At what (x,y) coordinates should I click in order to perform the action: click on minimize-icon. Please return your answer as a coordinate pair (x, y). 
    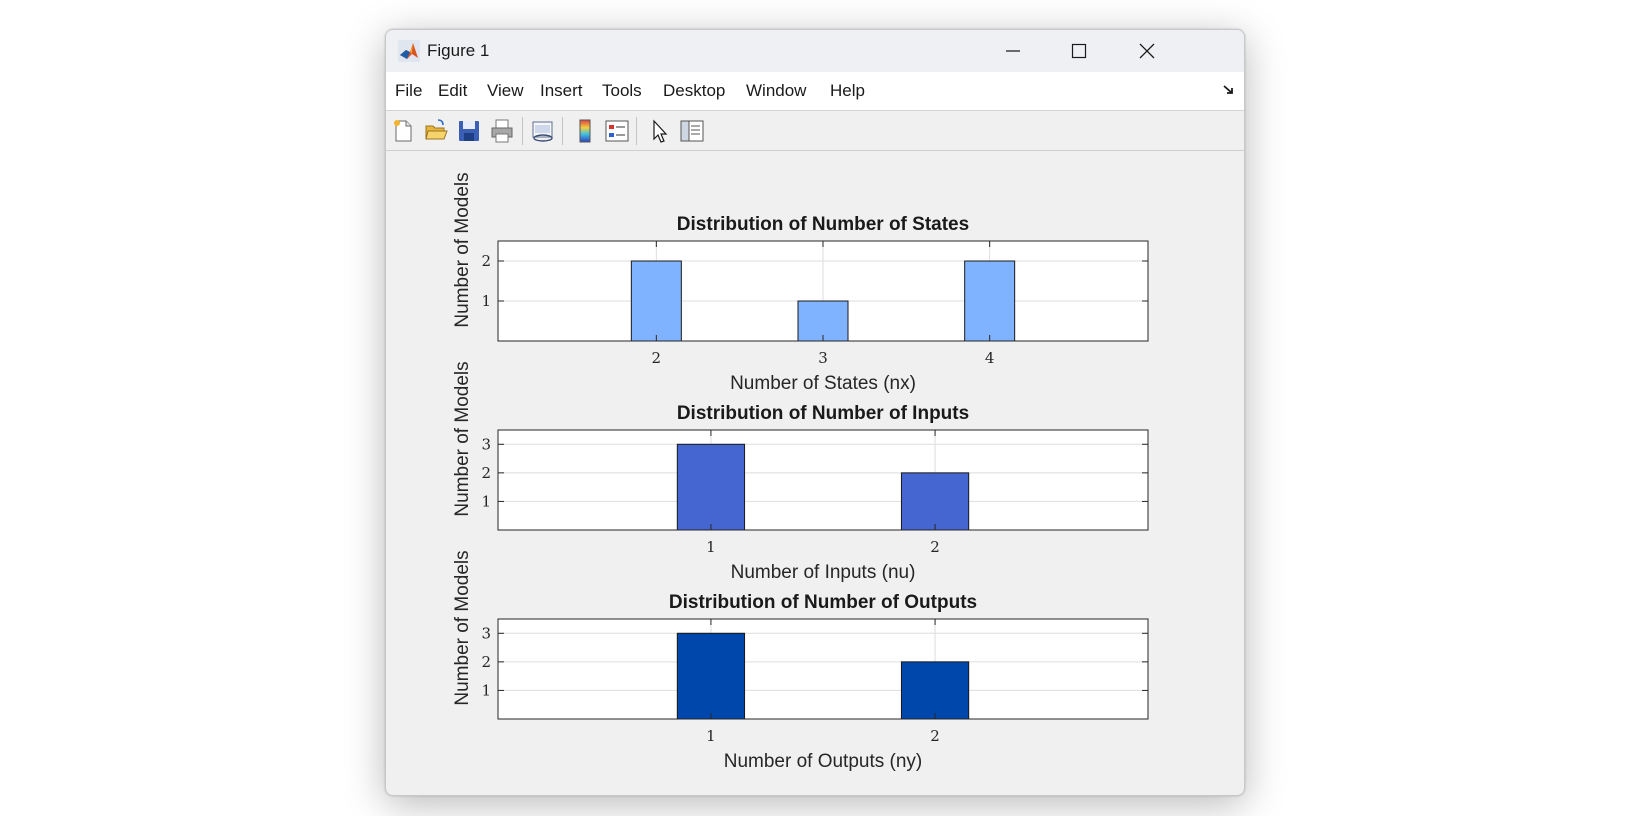
    Looking at the image, I should click on (1013, 51).